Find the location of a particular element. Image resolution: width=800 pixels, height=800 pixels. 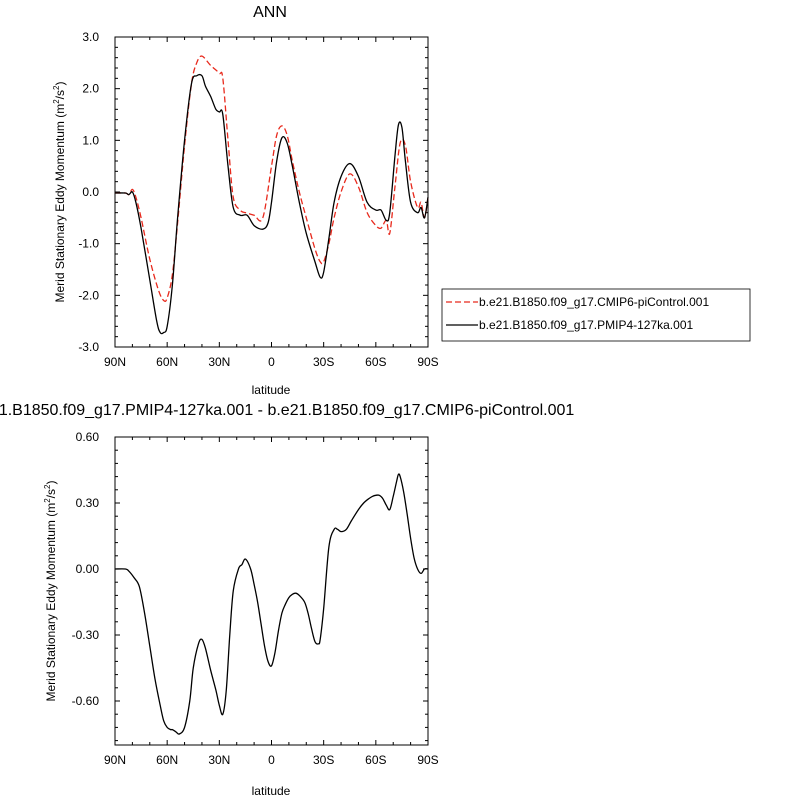

legend-box is located at coordinates (596, 315).